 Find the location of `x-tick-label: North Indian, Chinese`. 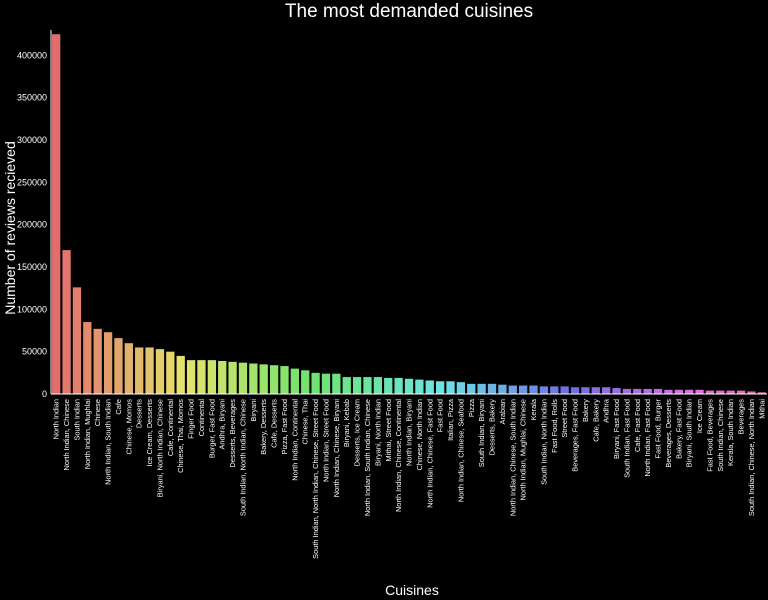

x-tick-label: North Indian, Chinese is located at coordinates (66, 435).